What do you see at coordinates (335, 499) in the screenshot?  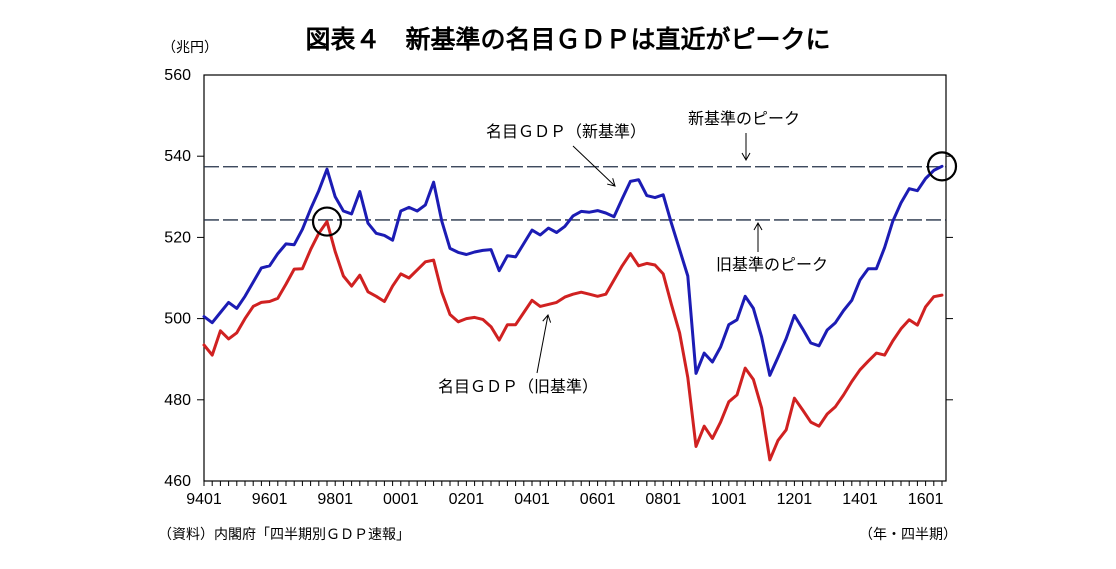 I see `x-tick-label: 9801` at bounding box center [335, 499].